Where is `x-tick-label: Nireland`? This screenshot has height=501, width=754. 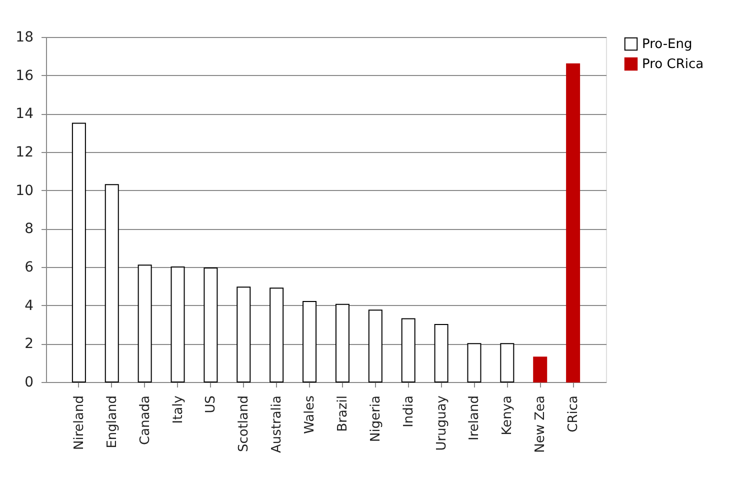
x-tick-label: Nireland is located at coordinates (79, 423).